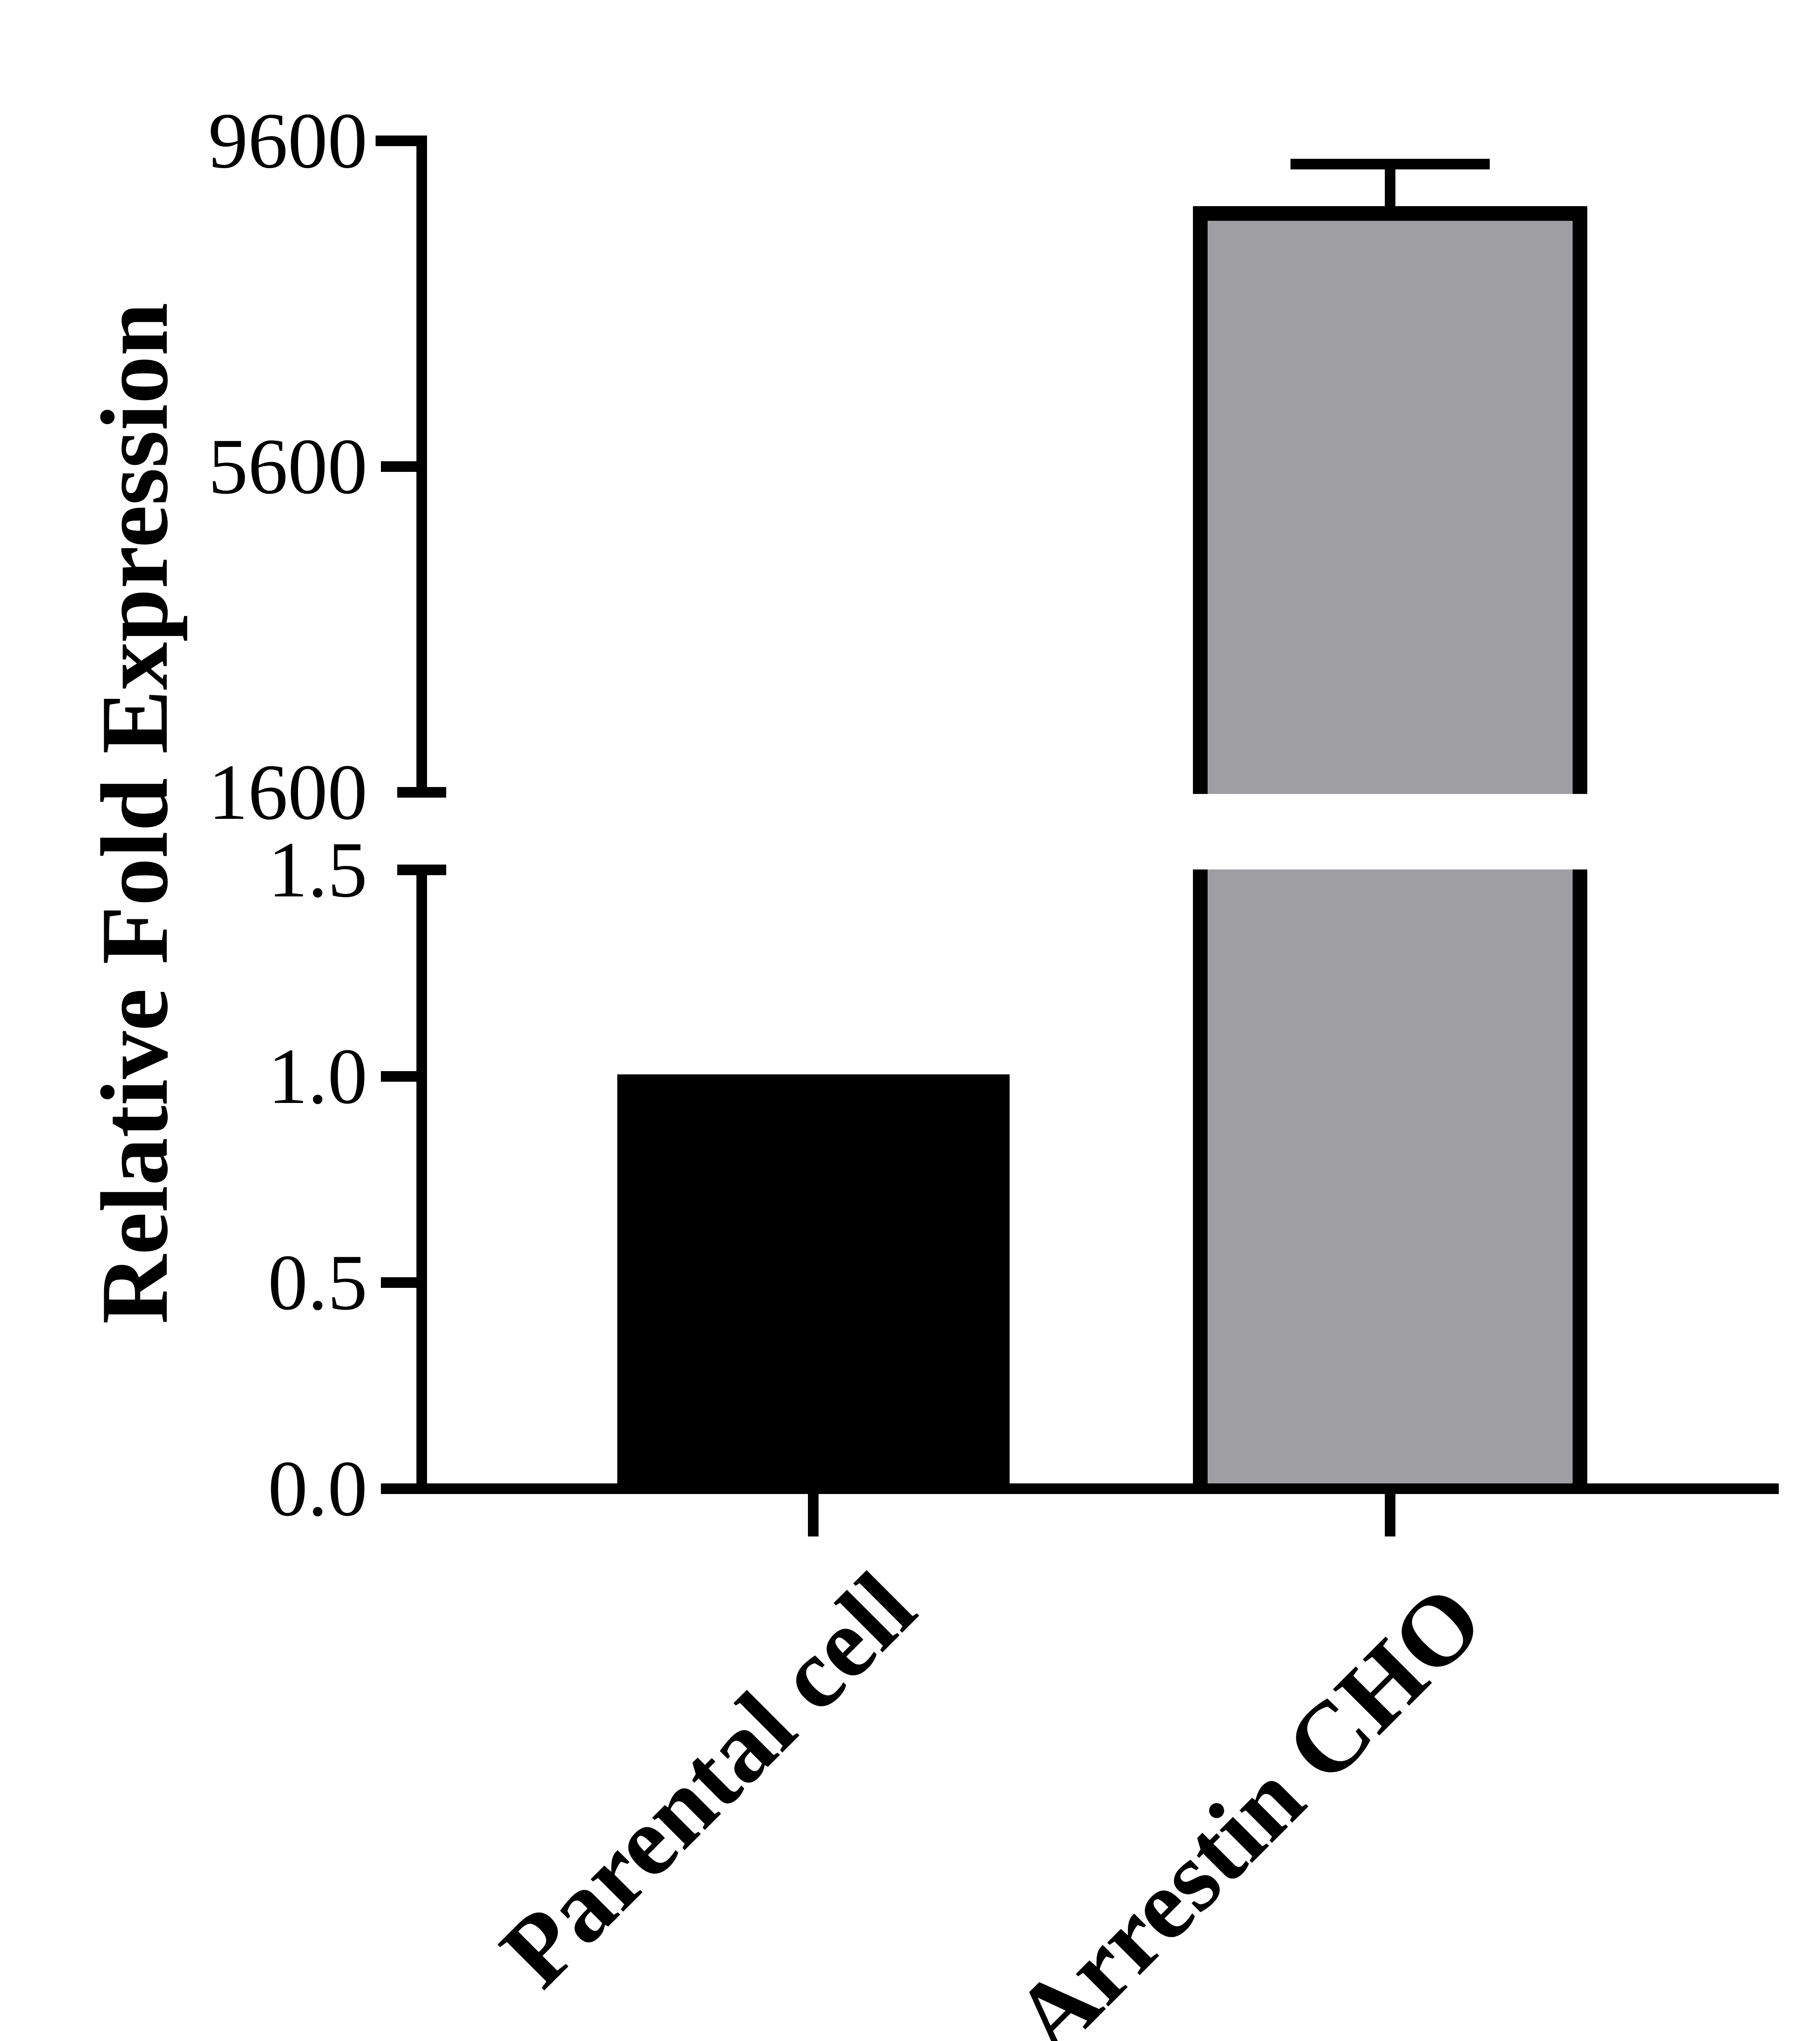  Describe the element at coordinates (1097, 1489) in the screenshot. I see `x-axis-baseline` at that location.